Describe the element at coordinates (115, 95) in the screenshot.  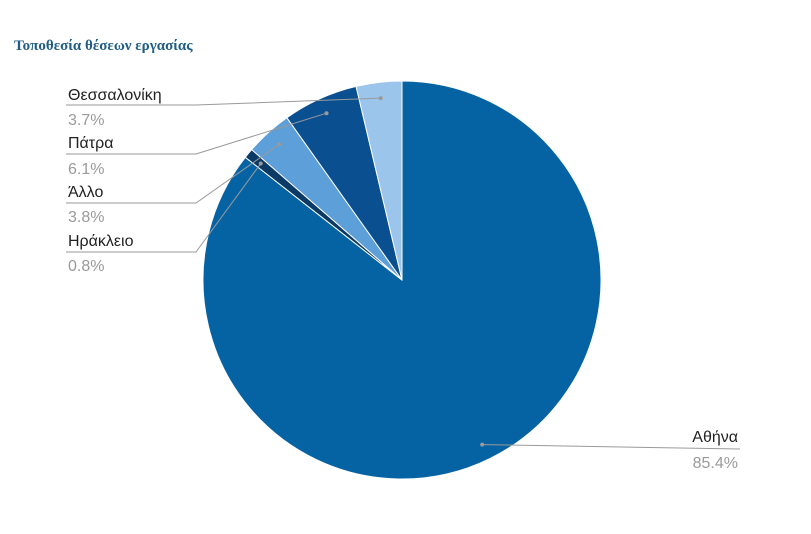
I see `slice-label-5: Θεσσαλονίκη` at that location.